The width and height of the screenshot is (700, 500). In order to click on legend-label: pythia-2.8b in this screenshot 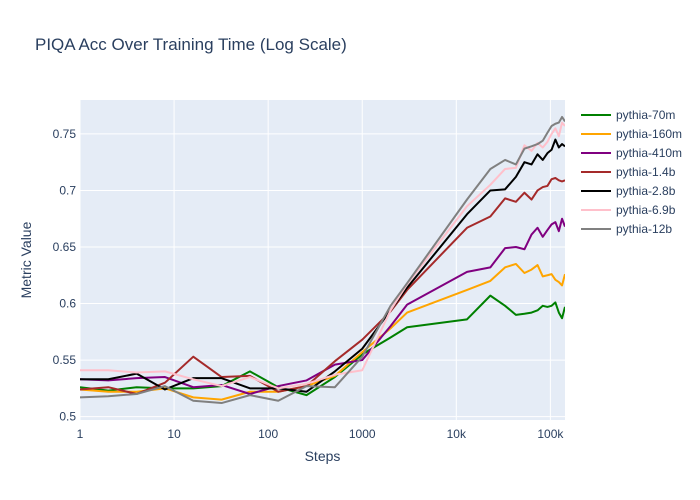, I will do `click(646, 191)`.